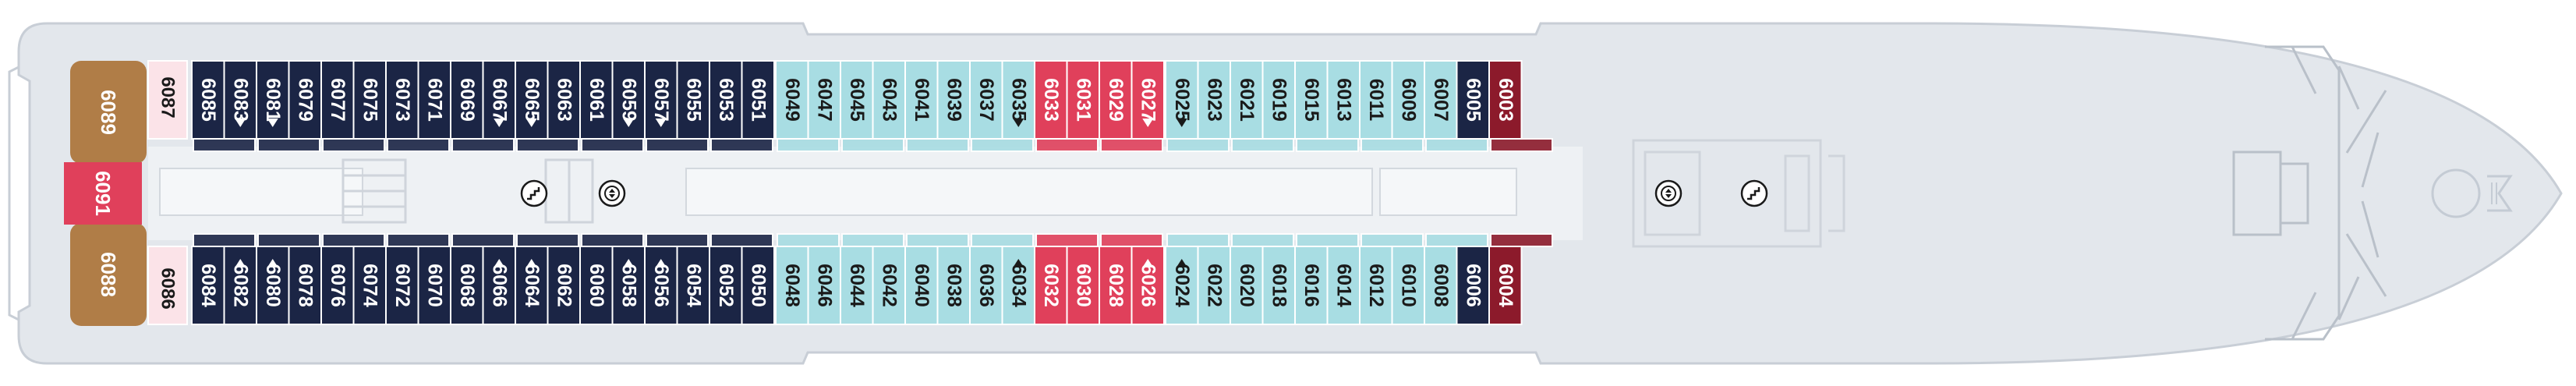 This screenshot has width=2576, height=386. I want to click on cabin-label: 6014, so click(1343, 285).